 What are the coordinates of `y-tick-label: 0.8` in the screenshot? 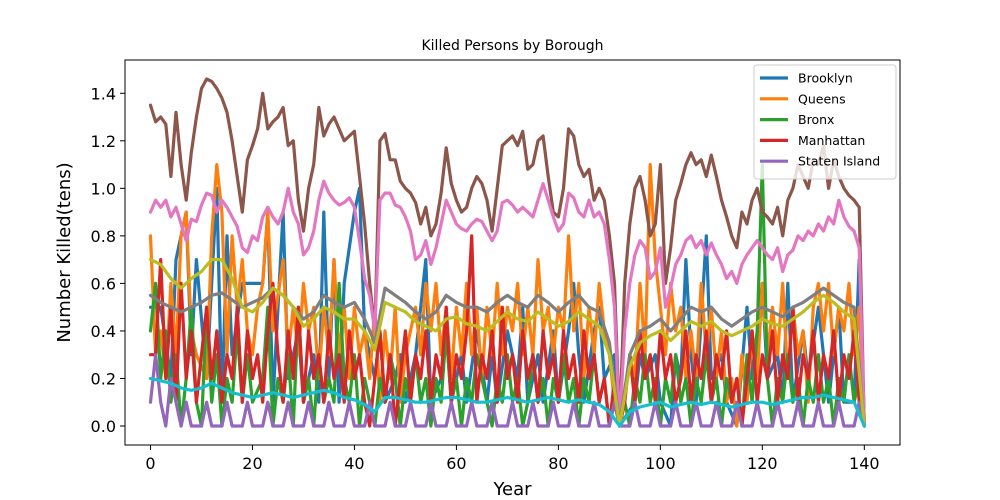 It's located at (103, 236).